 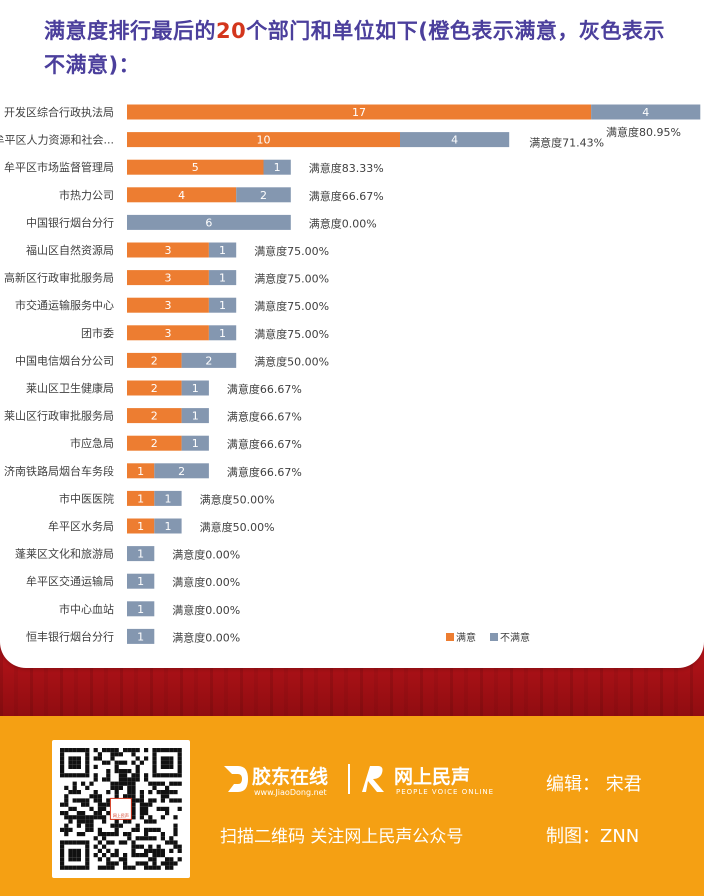 What do you see at coordinates (450, 637) in the screenshot?
I see `legend-swatch-satisfied` at bounding box center [450, 637].